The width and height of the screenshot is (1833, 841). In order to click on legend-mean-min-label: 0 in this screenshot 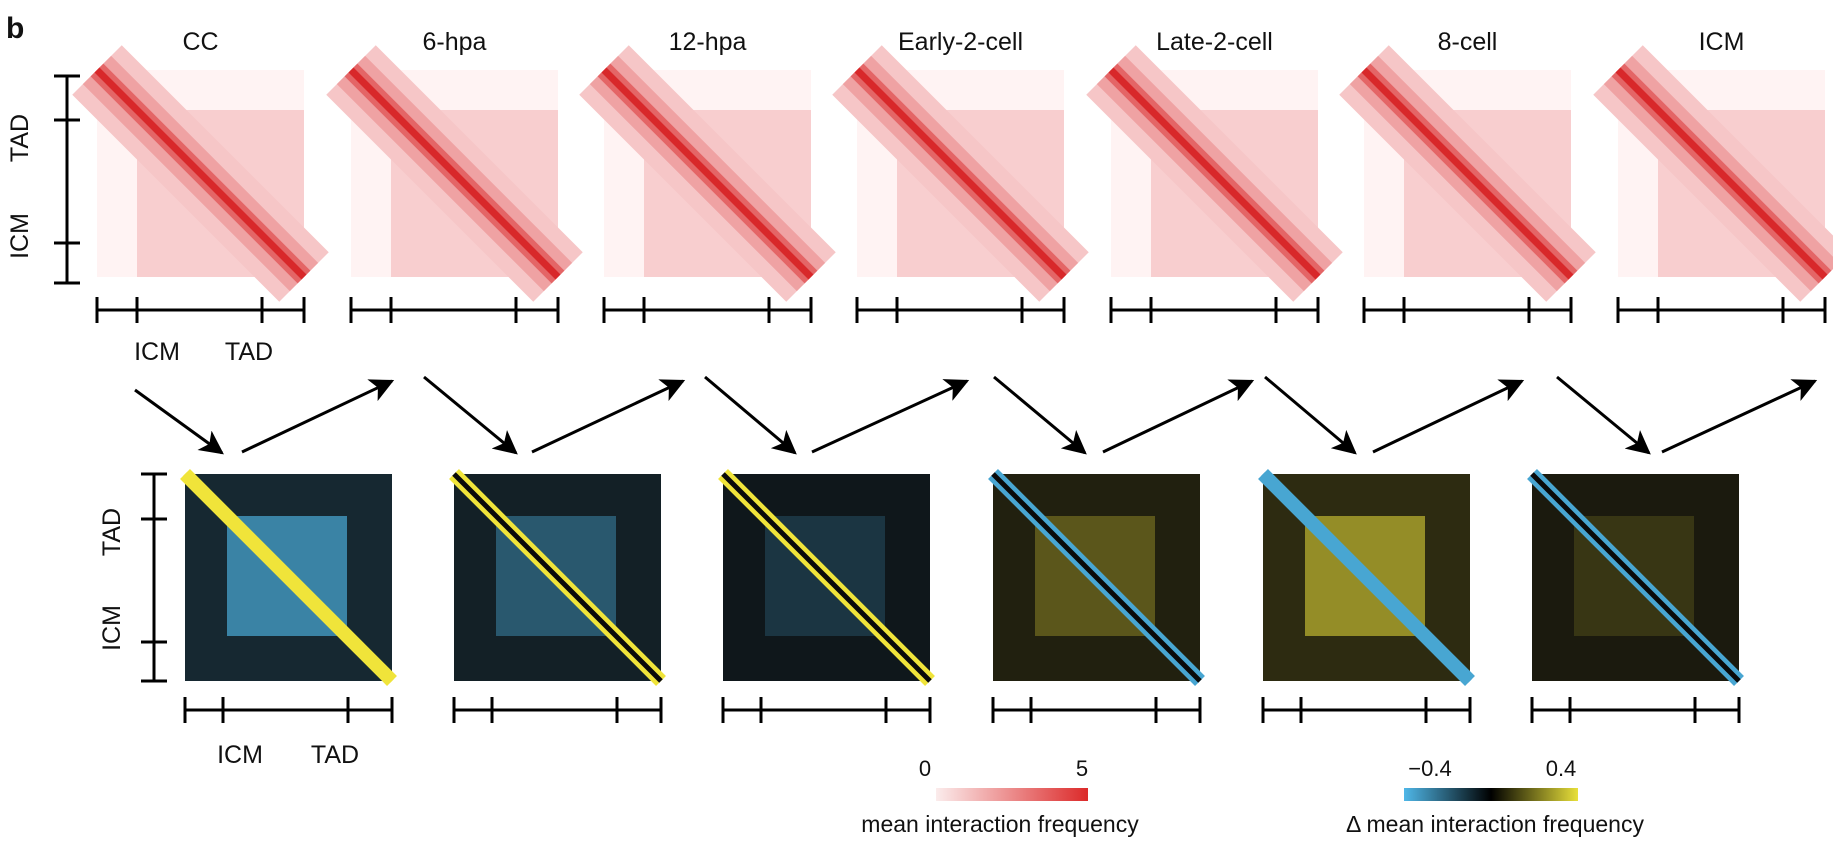, I will do `click(925, 768)`.